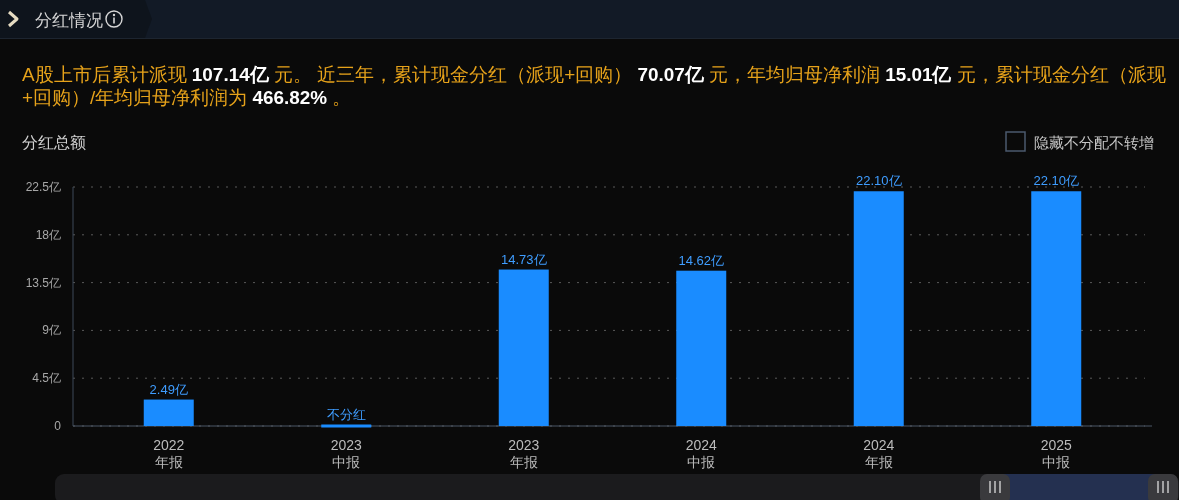 Image resolution: width=1179 pixels, height=500 pixels. What do you see at coordinates (43, 187) in the screenshot?
I see `y-tick-label: 22.5亿` at bounding box center [43, 187].